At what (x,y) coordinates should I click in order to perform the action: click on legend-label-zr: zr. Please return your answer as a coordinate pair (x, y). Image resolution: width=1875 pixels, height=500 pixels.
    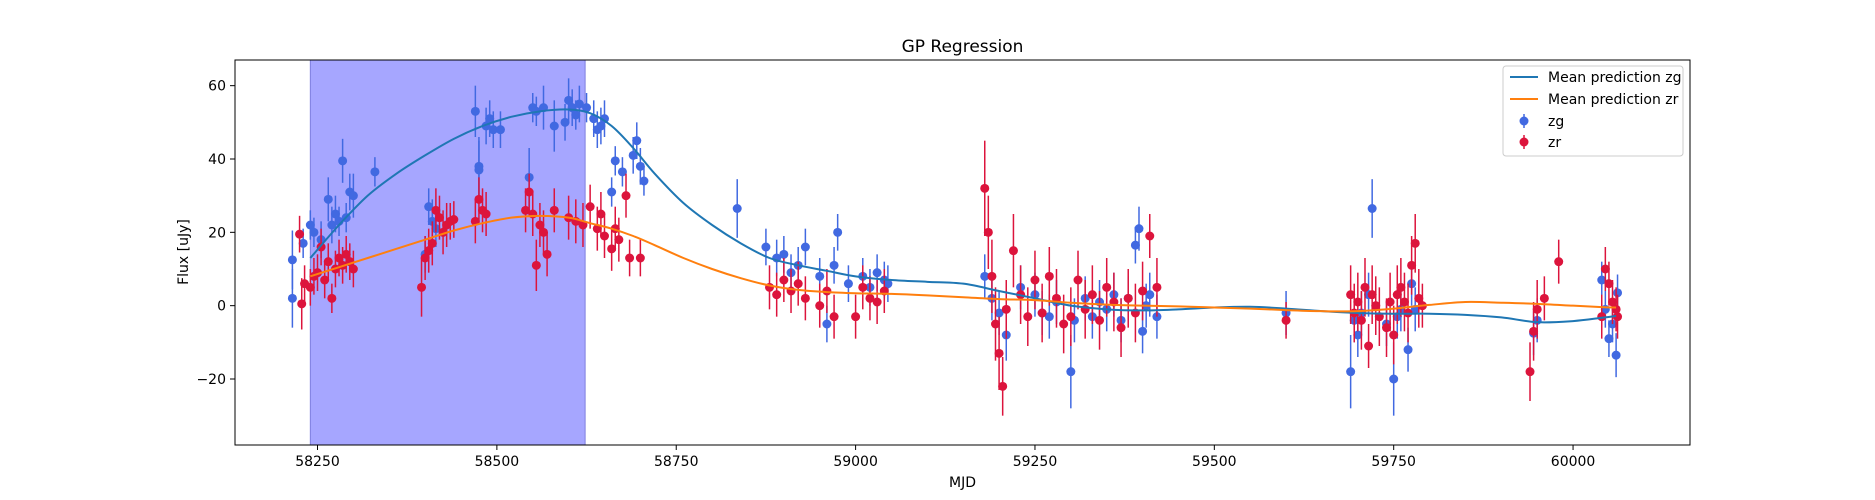
    Looking at the image, I should click on (1554, 143).